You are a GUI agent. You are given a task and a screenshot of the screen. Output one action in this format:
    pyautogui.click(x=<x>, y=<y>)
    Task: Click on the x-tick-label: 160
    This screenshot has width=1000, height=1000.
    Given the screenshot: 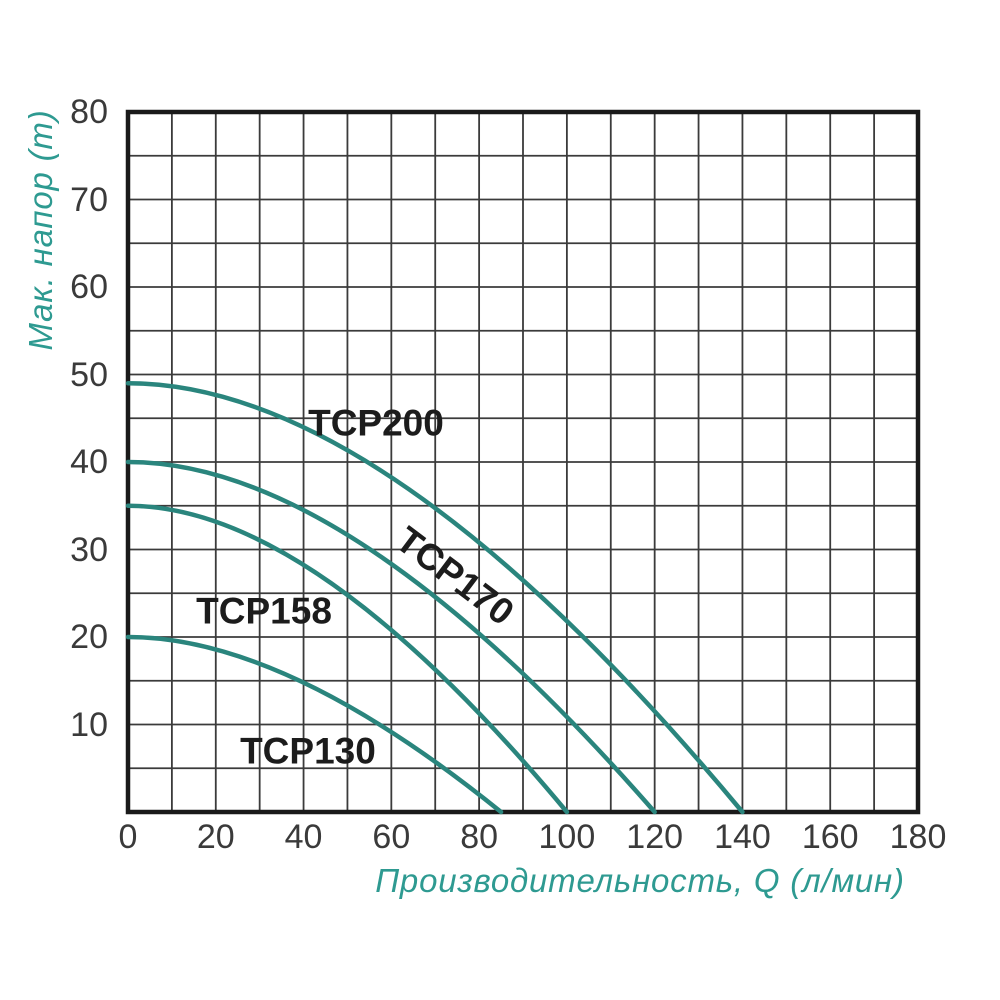 What is the action you would take?
    pyautogui.click(x=830, y=837)
    